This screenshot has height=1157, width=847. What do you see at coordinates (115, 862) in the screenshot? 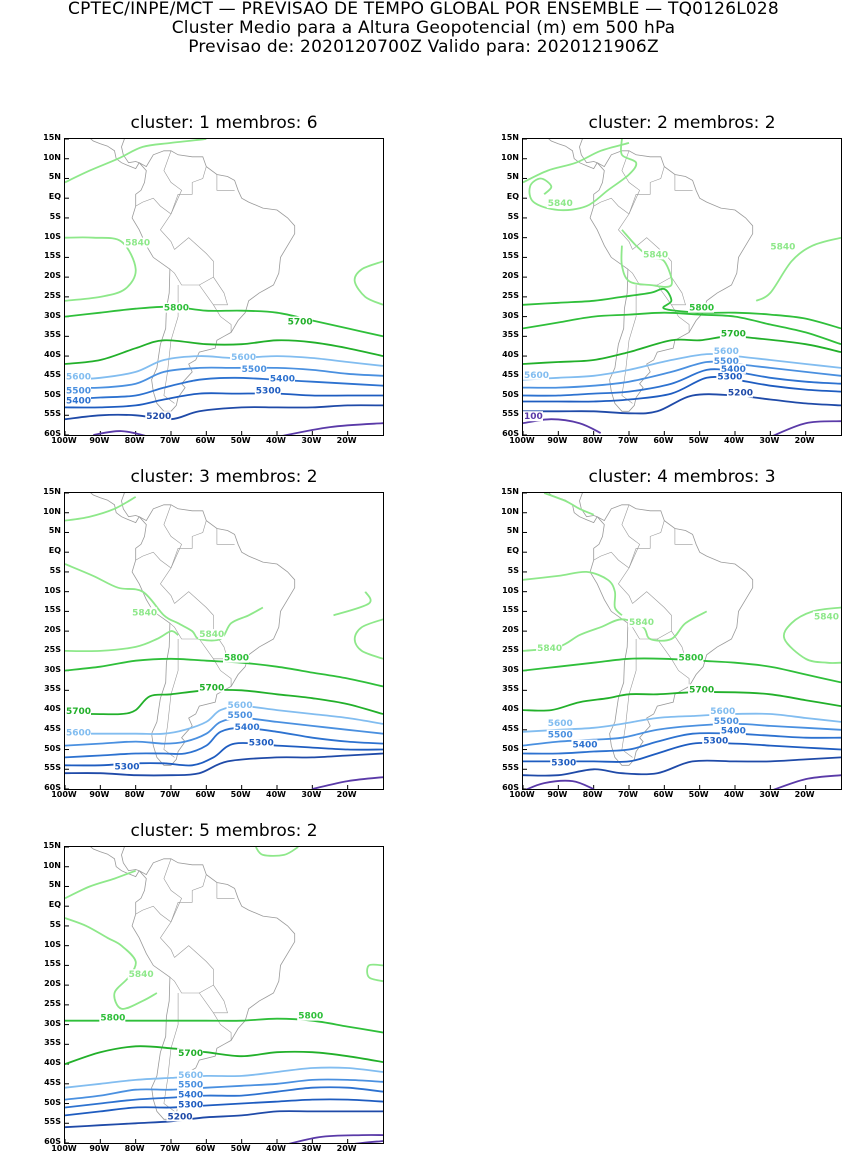
I see `central-america-coastline` at bounding box center [115, 862].